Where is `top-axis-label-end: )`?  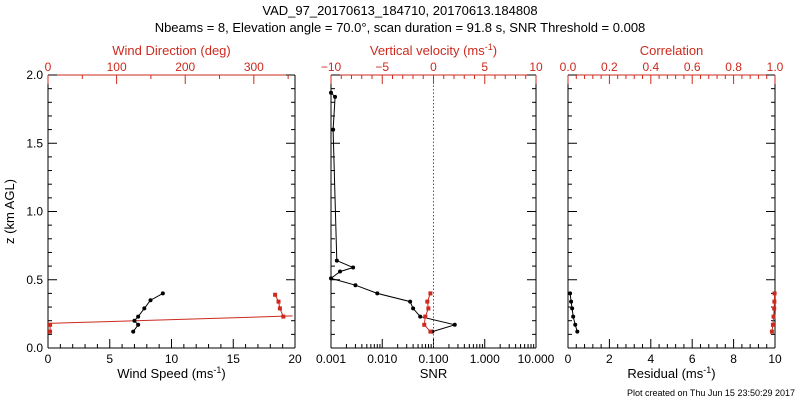 top-axis-label-end: ) is located at coordinates (495, 50).